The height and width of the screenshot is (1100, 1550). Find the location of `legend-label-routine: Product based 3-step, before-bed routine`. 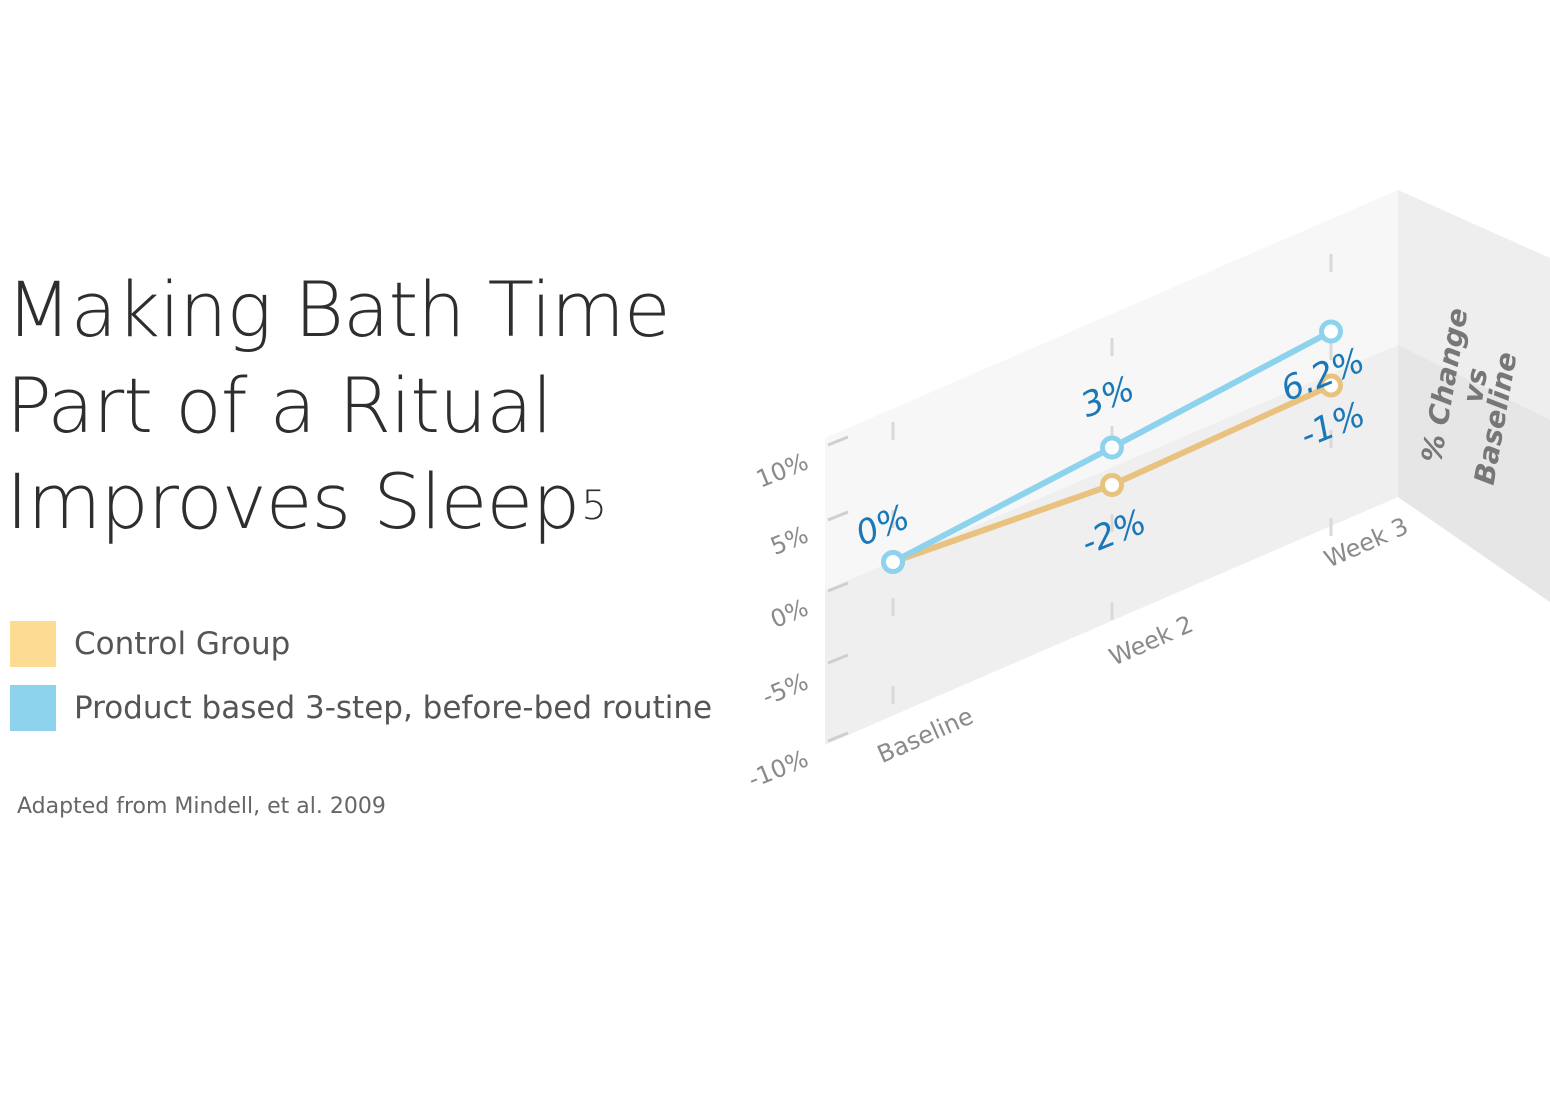

legend-label-routine: Product based 3-step, before-bed routine is located at coordinates (393, 708).